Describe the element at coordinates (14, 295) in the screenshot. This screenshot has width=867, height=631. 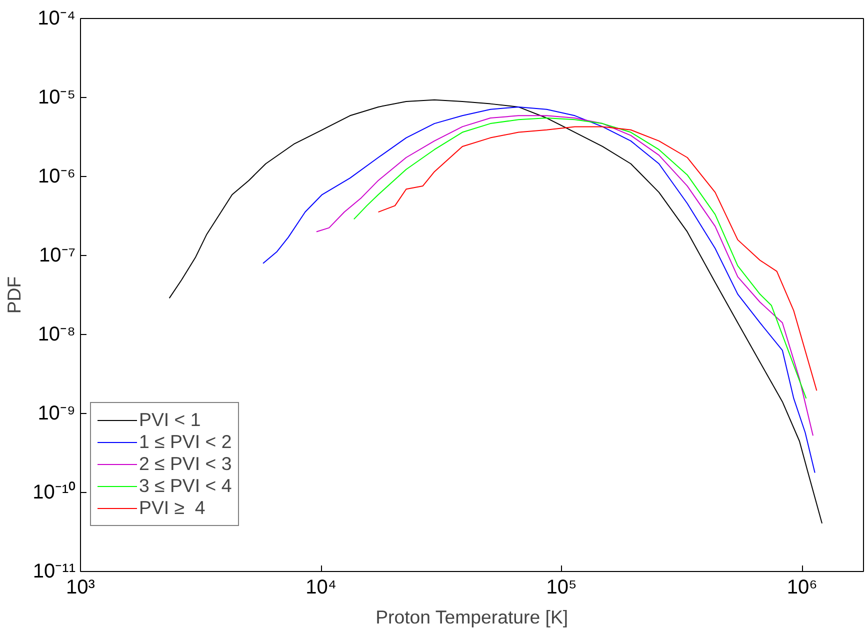
I see `y-axis-title: PDF` at that location.